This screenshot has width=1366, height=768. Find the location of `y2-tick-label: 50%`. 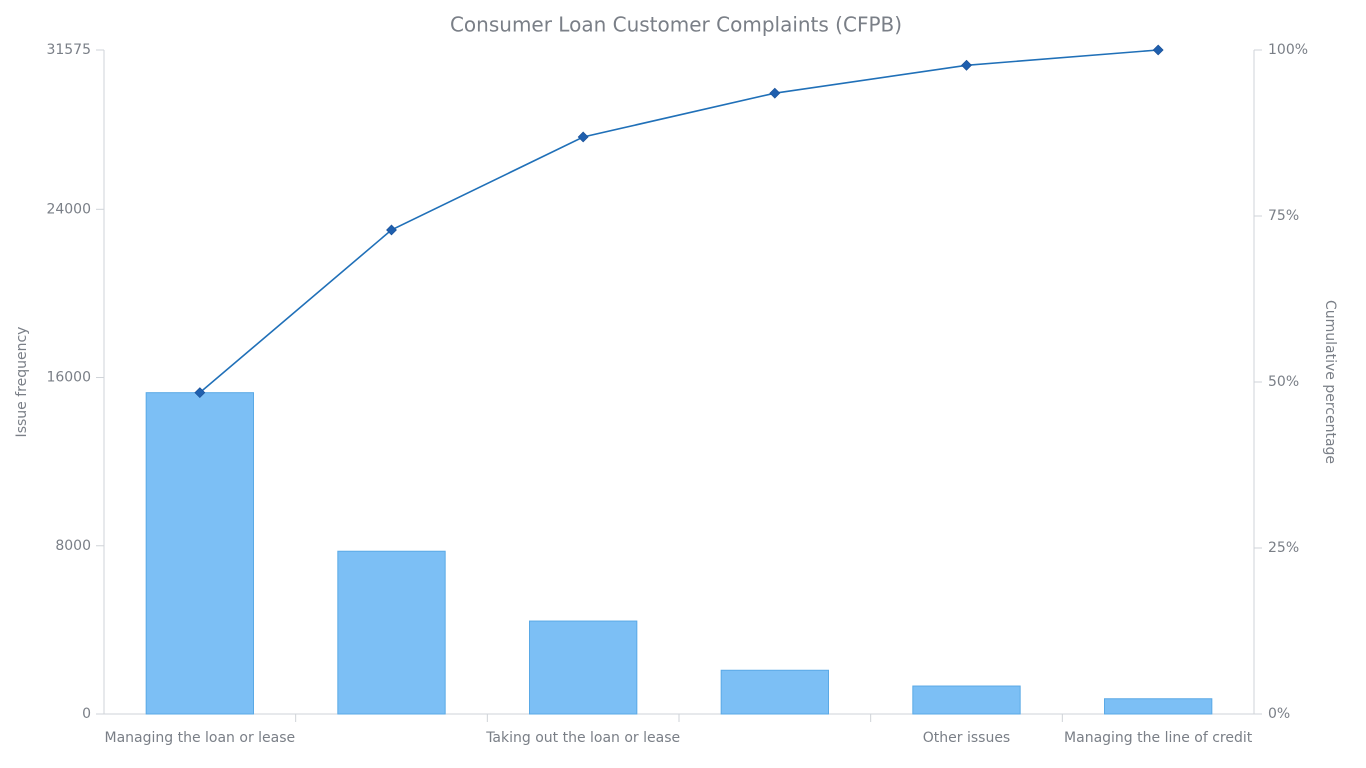

y2-tick-label: 50% is located at coordinates (1283, 382).